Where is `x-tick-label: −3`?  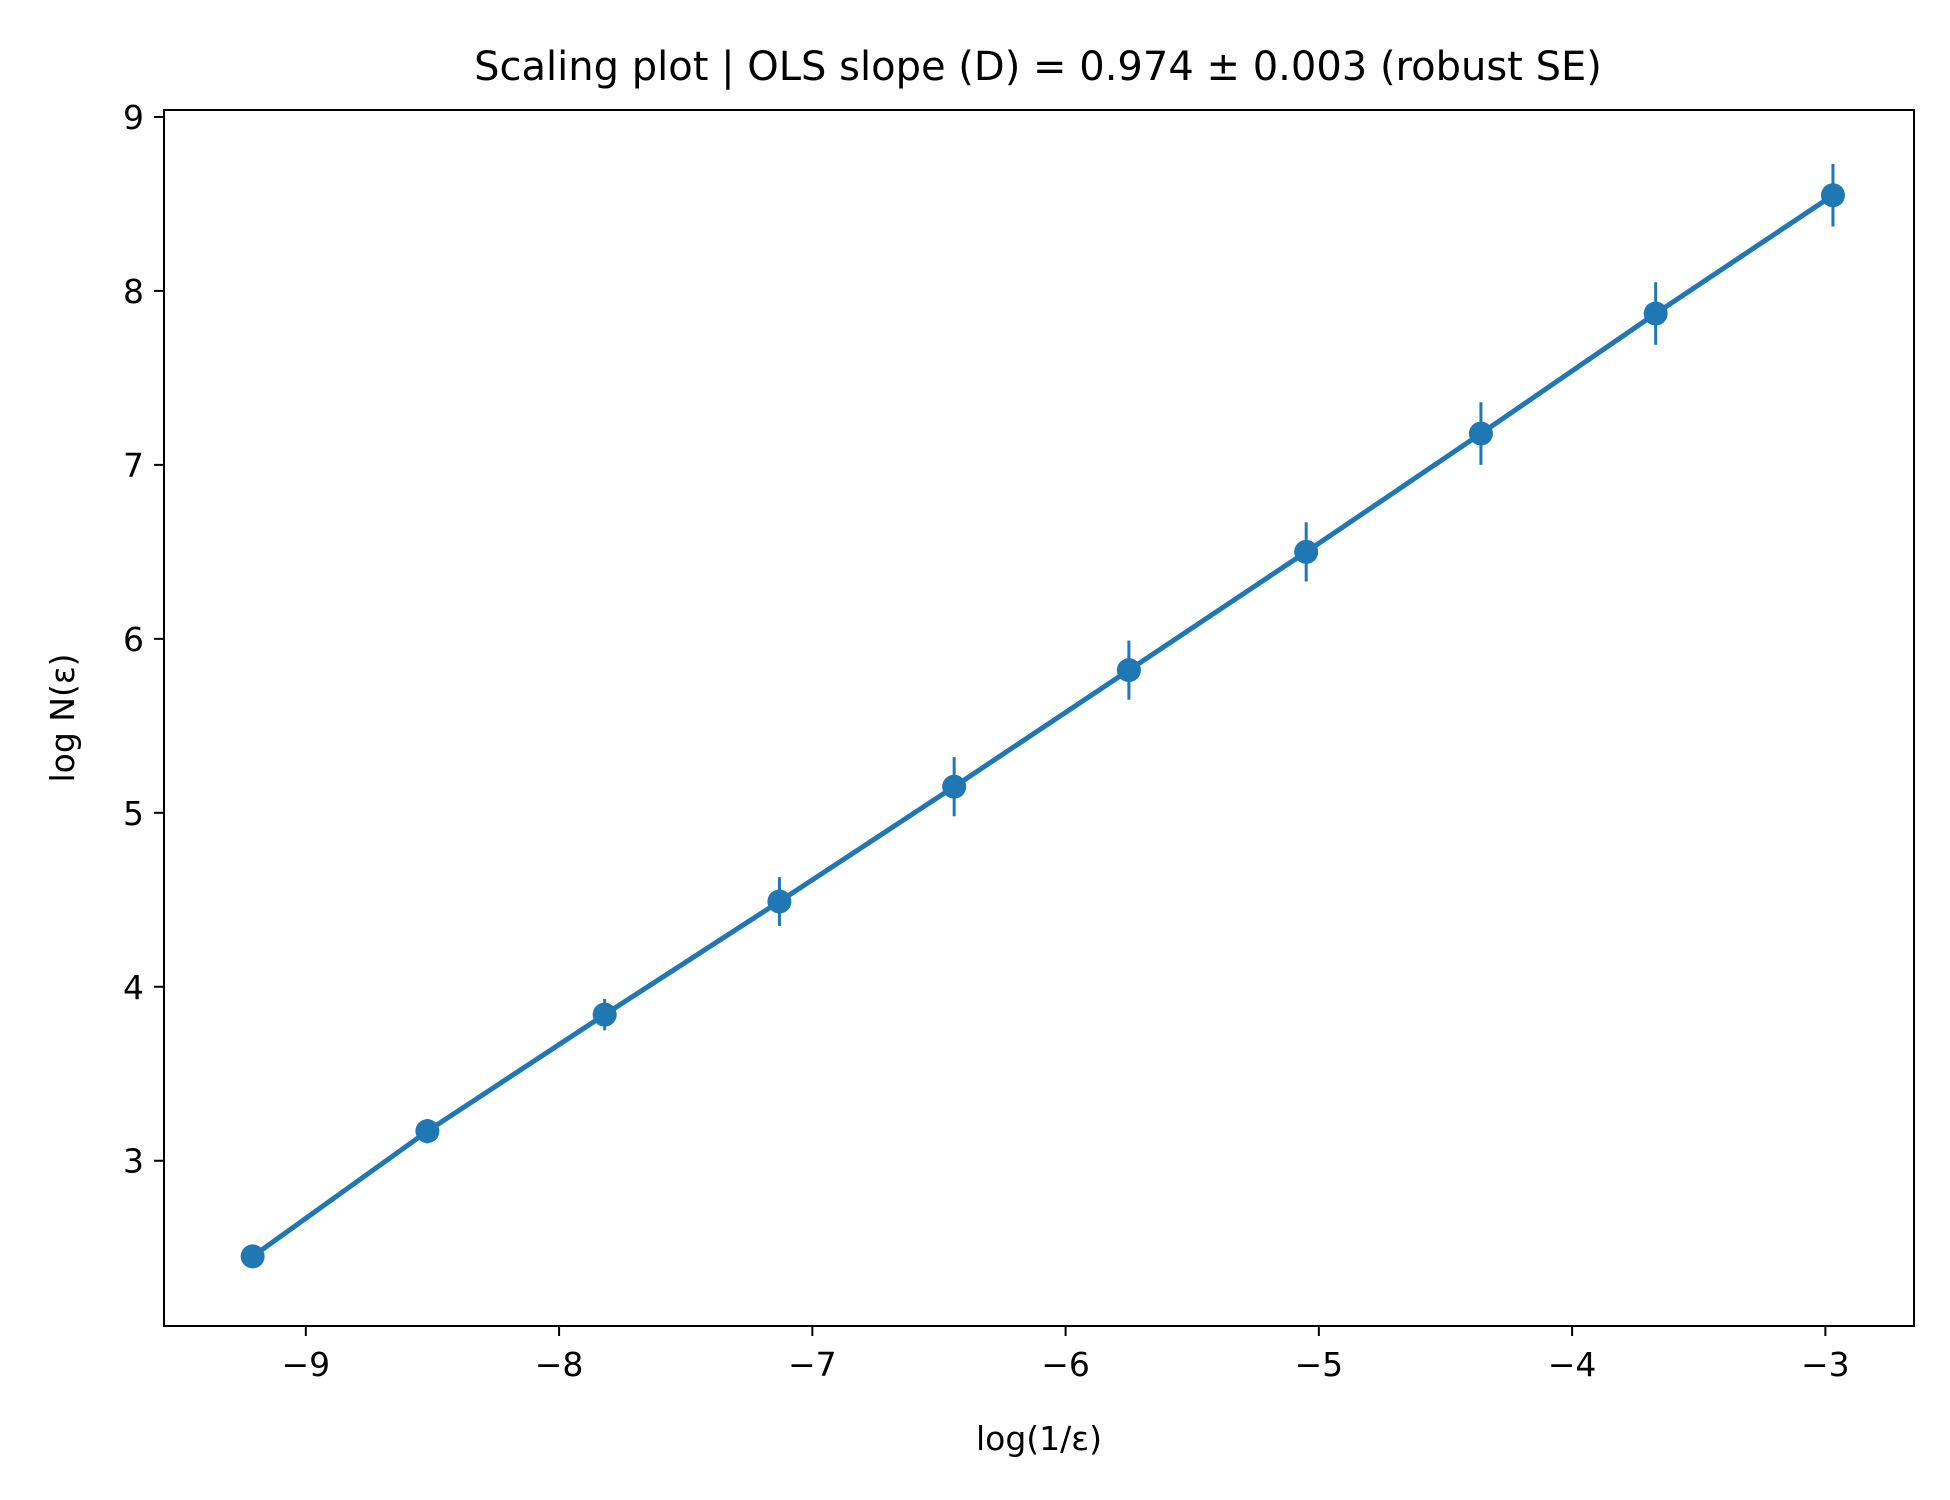 x-tick-label: −3 is located at coordinates (1825, 1364).